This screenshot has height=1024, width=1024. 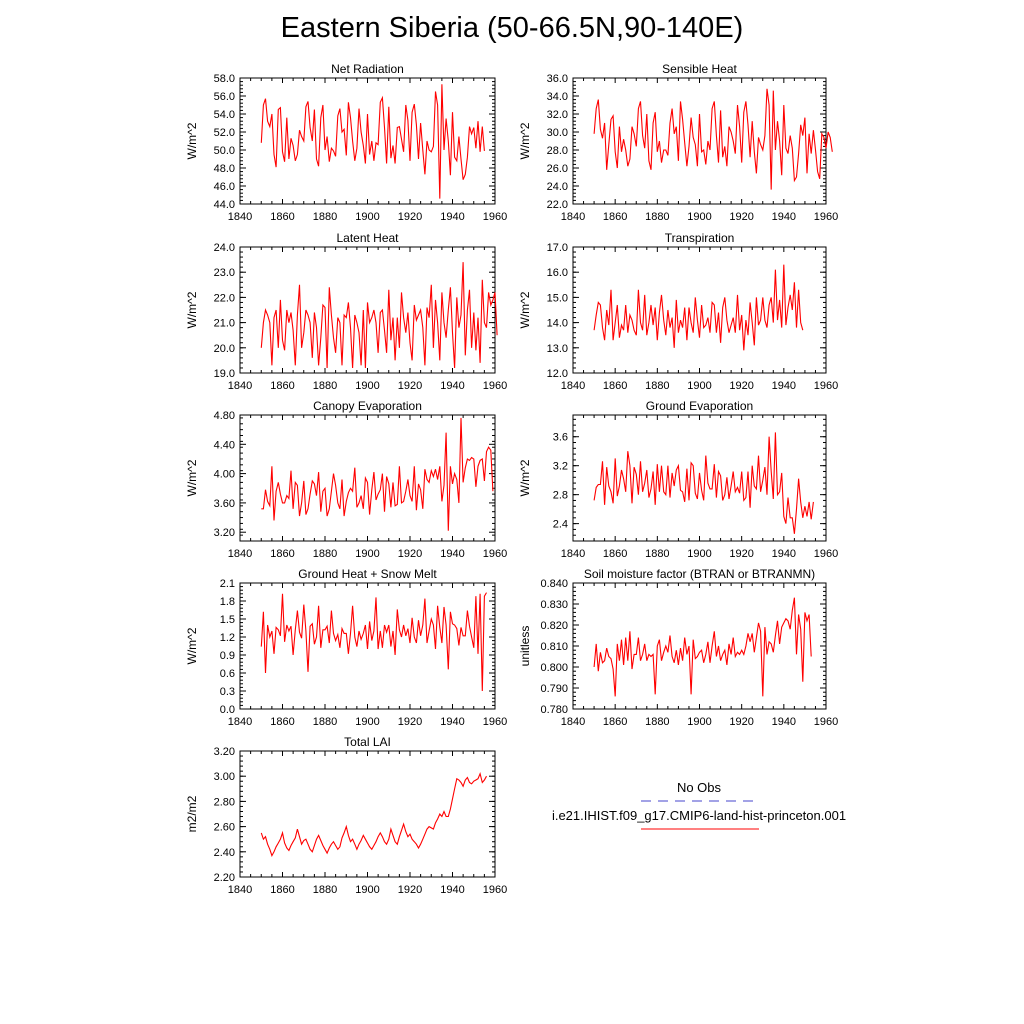 What do you see at coordinates (560, 438) in the screenshot?
I see `y-tick-label: 3.6` at bounding box center [560, 438].